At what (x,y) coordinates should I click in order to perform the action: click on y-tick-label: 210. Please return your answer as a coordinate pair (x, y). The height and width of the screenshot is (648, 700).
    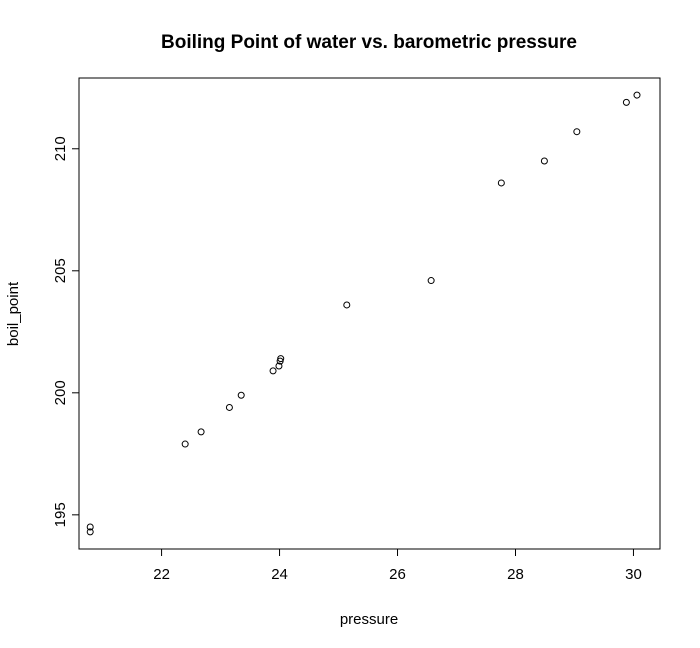
    Looking at the image, I should click on (60, 148).